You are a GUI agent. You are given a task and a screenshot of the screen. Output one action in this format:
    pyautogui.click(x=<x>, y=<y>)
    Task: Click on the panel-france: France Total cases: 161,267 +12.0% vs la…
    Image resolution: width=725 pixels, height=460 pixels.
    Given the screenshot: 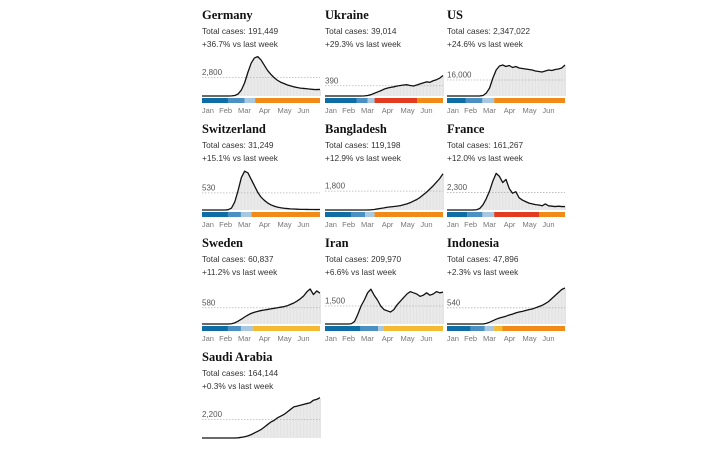 What is the action you would take?
    pyautogui.click(x=506, y=177)
    